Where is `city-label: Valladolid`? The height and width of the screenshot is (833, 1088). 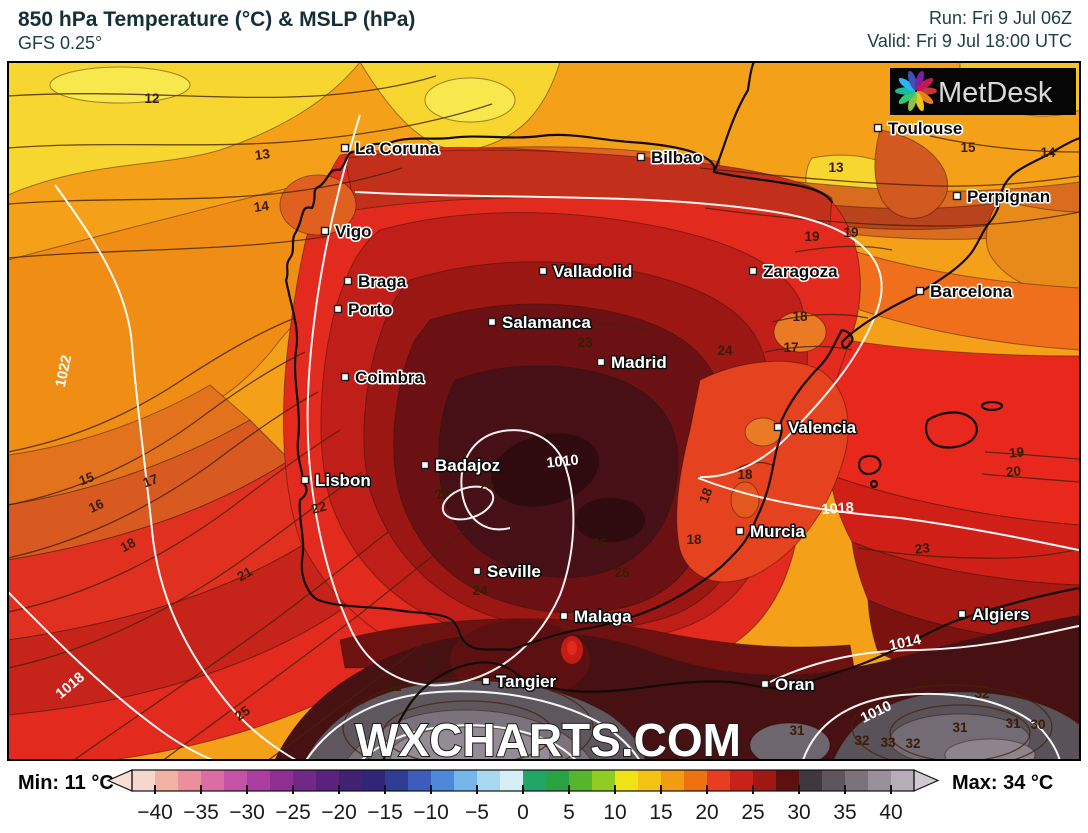 city-label: Valladolid is located at coordinates (592, 271).